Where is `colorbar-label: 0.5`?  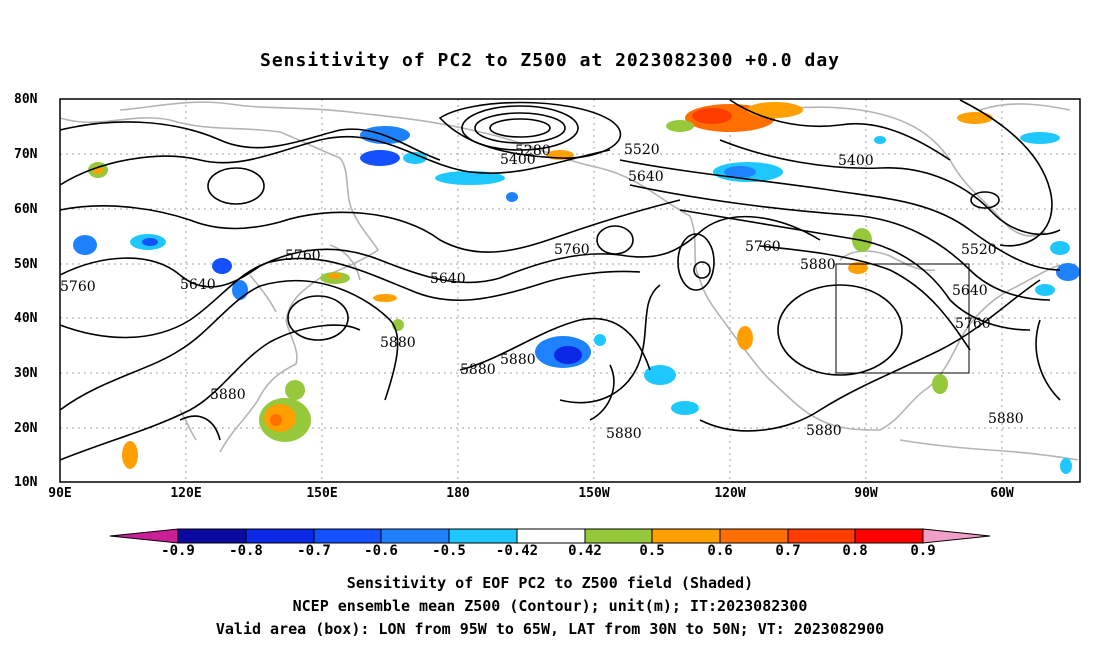
colorbar-label: 0.5 is located at coordinates (652, 551).